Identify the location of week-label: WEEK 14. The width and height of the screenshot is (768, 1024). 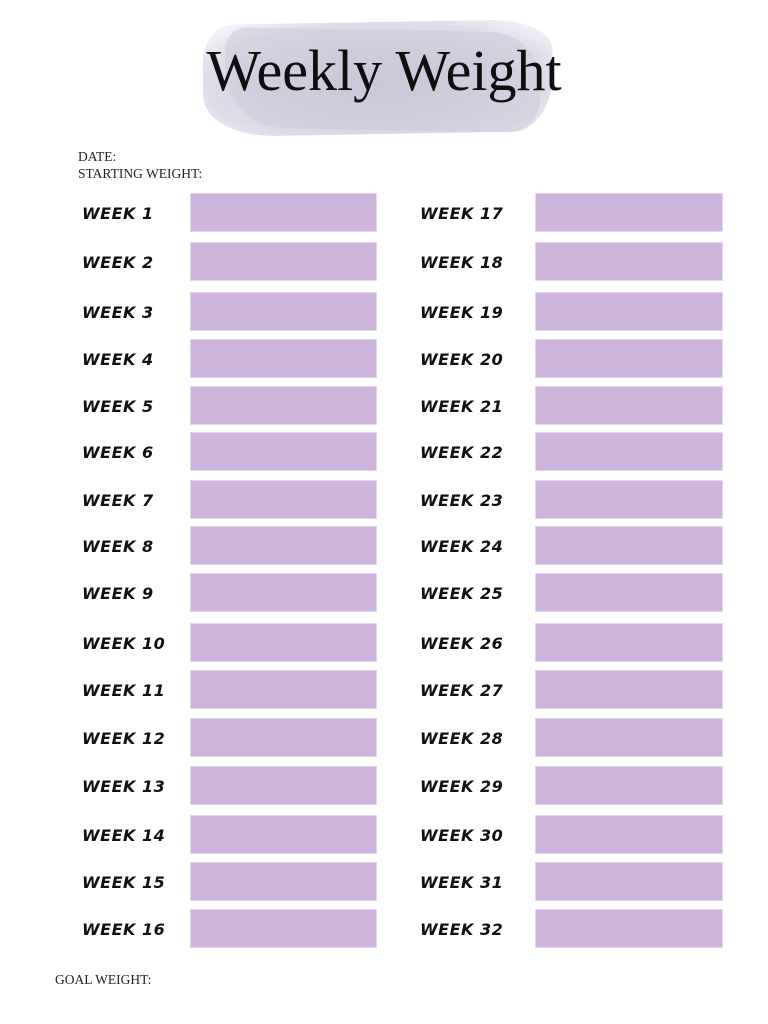
(124, 835).